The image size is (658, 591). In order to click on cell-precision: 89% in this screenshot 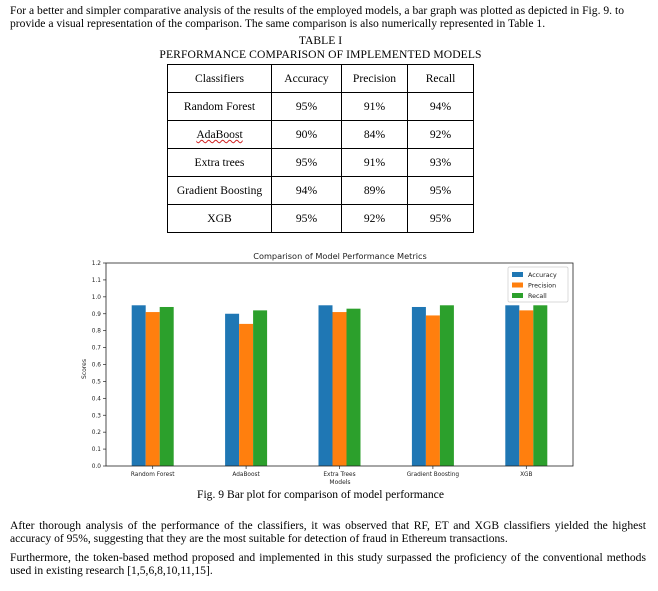, I will do `click(374, 190)`.